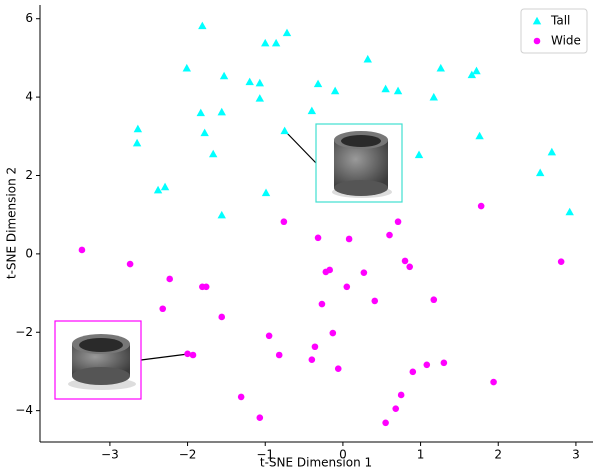 The image size is (594, 469). What do you see at coordinates (29, 253) in the screenshot?
I see `y-tick-label: 0` at bounding box center [29, 253].